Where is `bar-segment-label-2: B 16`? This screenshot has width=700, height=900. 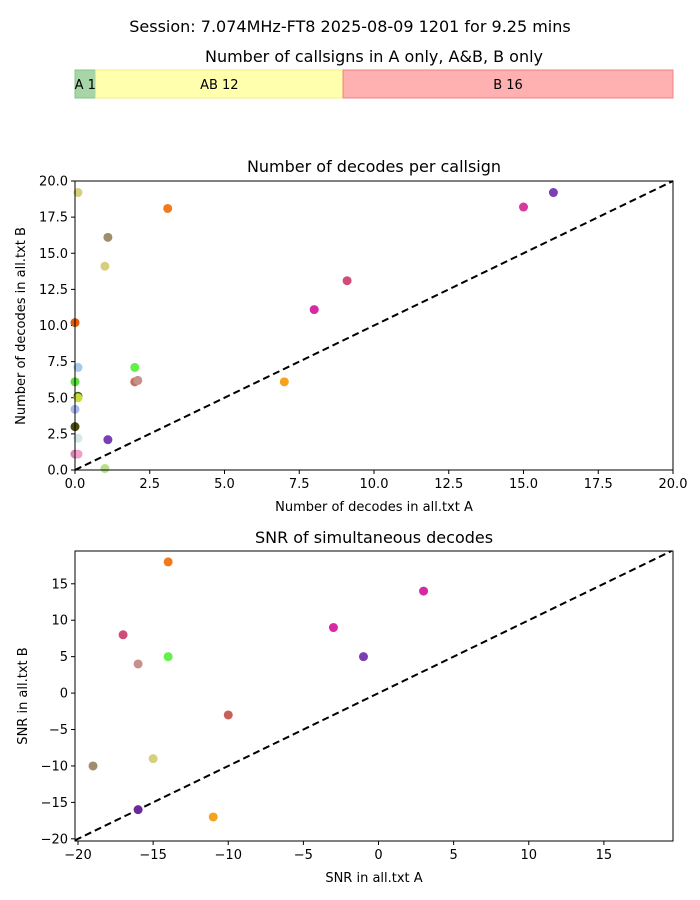 bar-segment-label-2: B 16 is located at coordinates (508, 85).